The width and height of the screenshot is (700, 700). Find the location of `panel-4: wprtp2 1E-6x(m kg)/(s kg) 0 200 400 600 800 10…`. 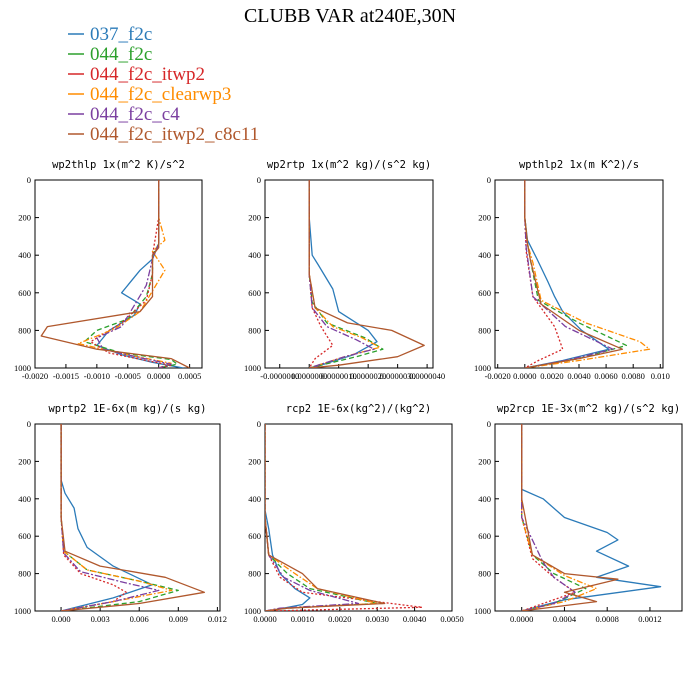

panel-4: wprtp2 1E-6x(m kg)/(s kg) 0 200 400 600 800 10… is located at coordinates (120, 513).